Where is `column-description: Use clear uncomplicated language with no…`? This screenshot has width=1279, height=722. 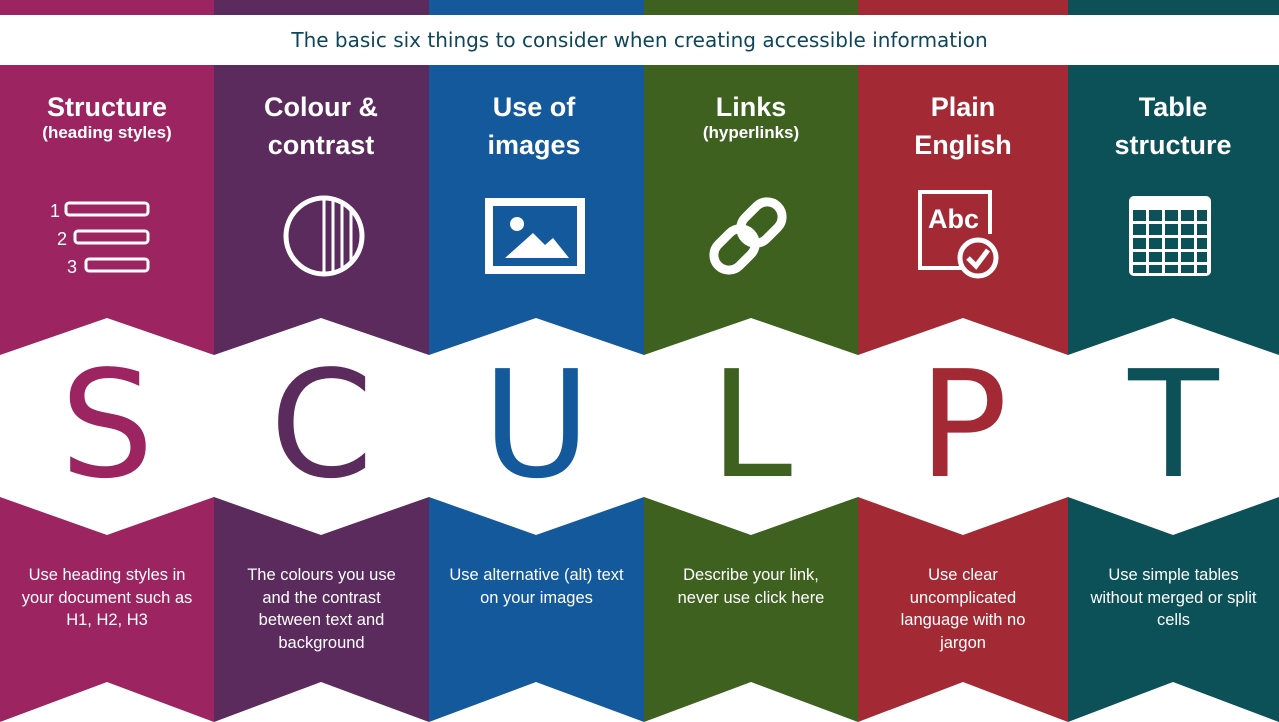
column-description: Use clear uncomplicated language with no… is located at coordinates (963, 609).